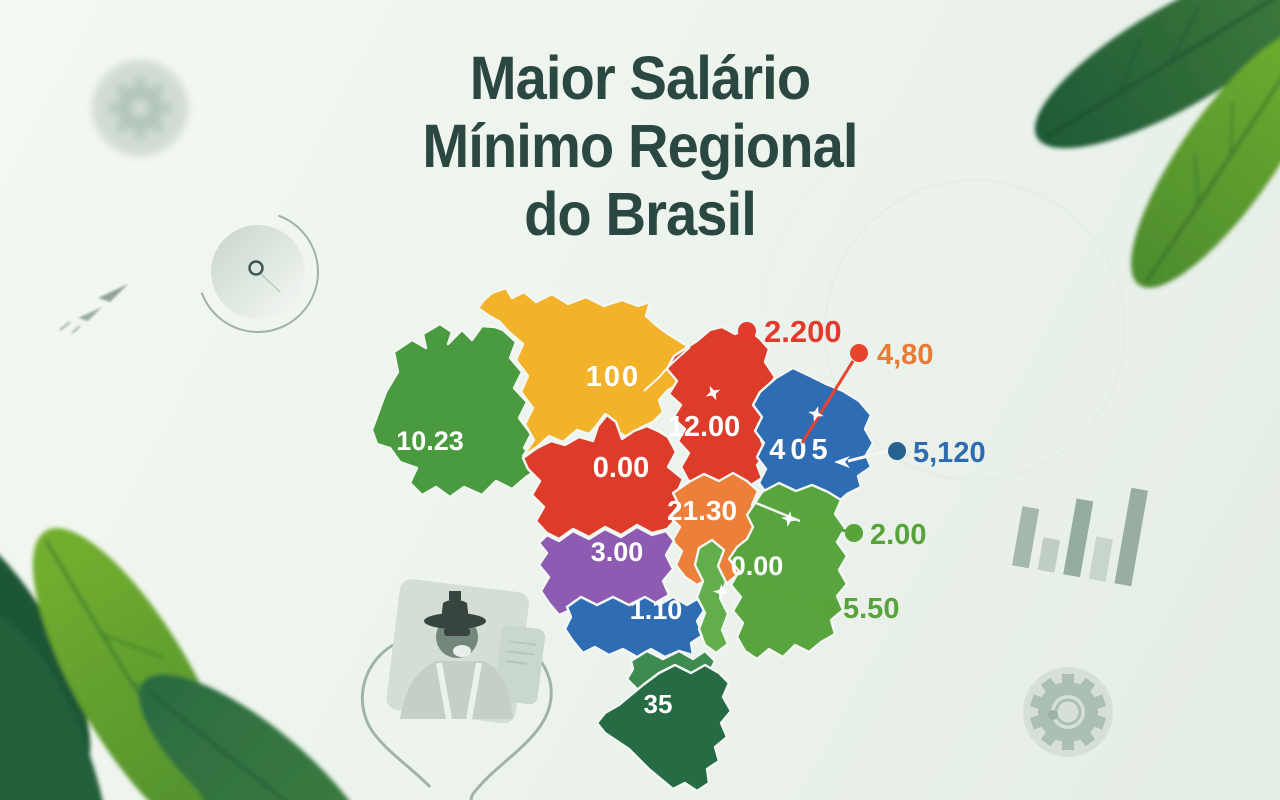 The height and width of the screenshot is (800, 1280). What do you see at coordinates (757, 566) in the screenshot?
I see `region-label-east-green: 0.00` at bounding box center [757, 566].